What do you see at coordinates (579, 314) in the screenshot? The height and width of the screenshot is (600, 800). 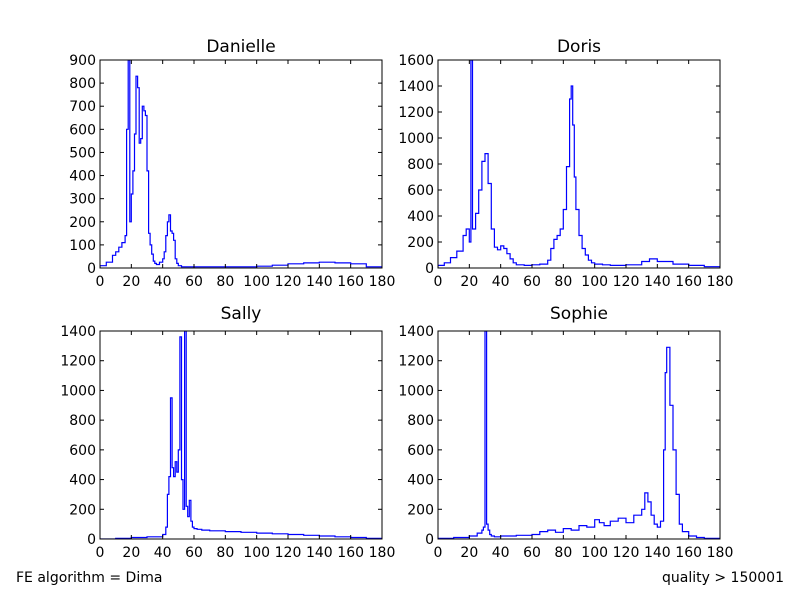 I see `chart-title: Sophie` at bounding box center [579, 314].